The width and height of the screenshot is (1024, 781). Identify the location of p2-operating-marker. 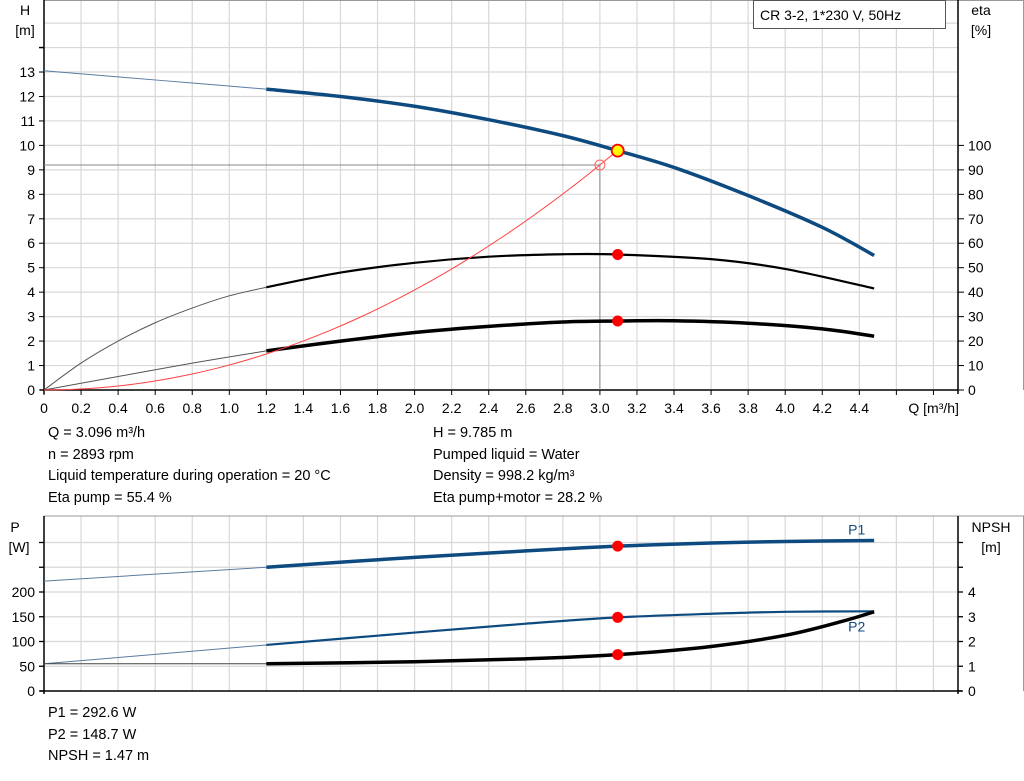
(618, 617).